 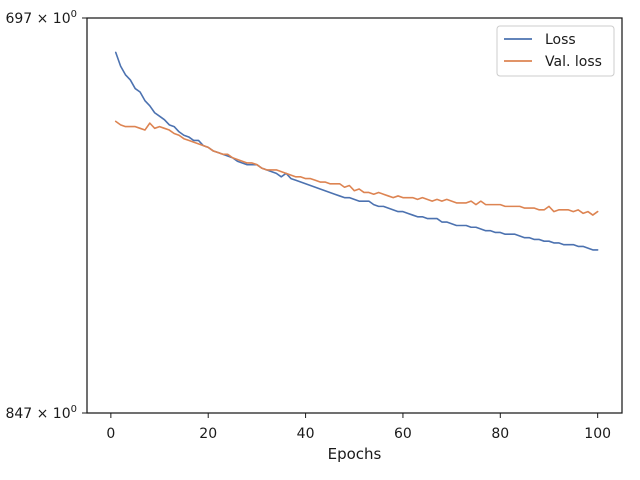 What do you see at coordinates (403, 434) in the screenshot?
I see `x-tick-label: 60` at bounding box center [403, 434].